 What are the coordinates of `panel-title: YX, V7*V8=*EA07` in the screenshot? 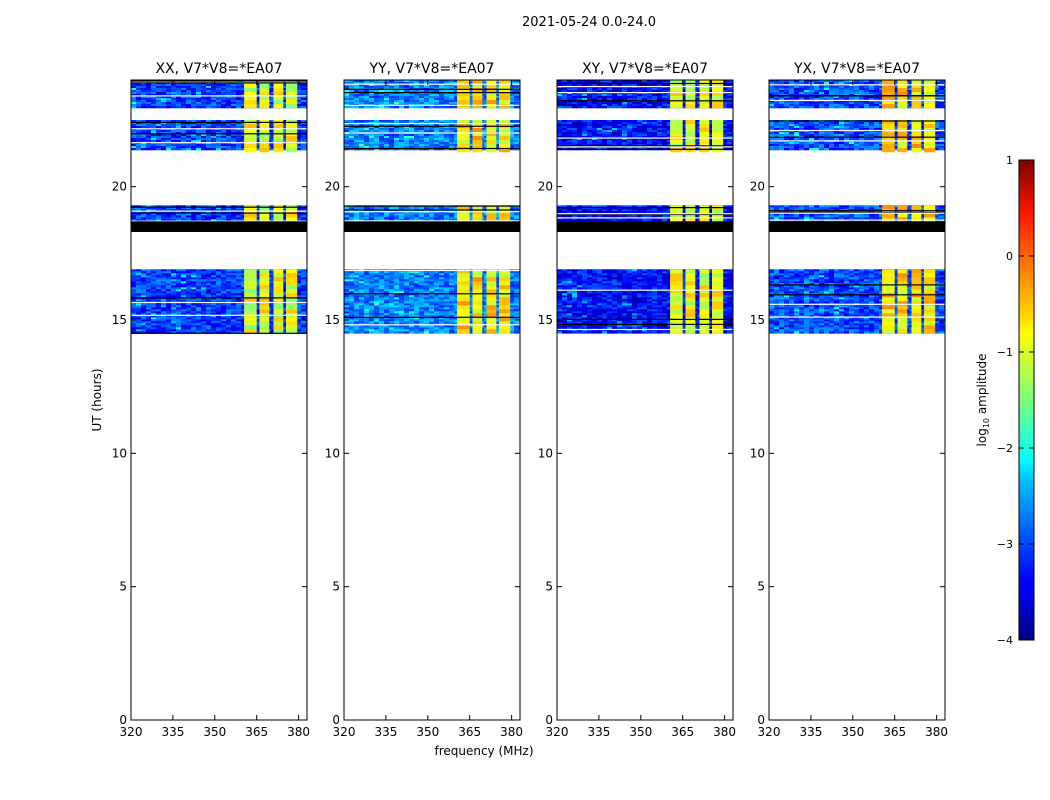 It's located at (856, 69).